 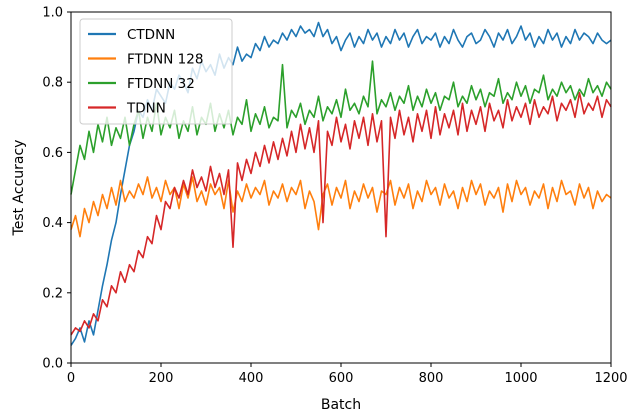 What do you see at coordinates (341, 405) in the screenshot?
I see `x-axis-label: Batch` at bounding box center [341, 405].